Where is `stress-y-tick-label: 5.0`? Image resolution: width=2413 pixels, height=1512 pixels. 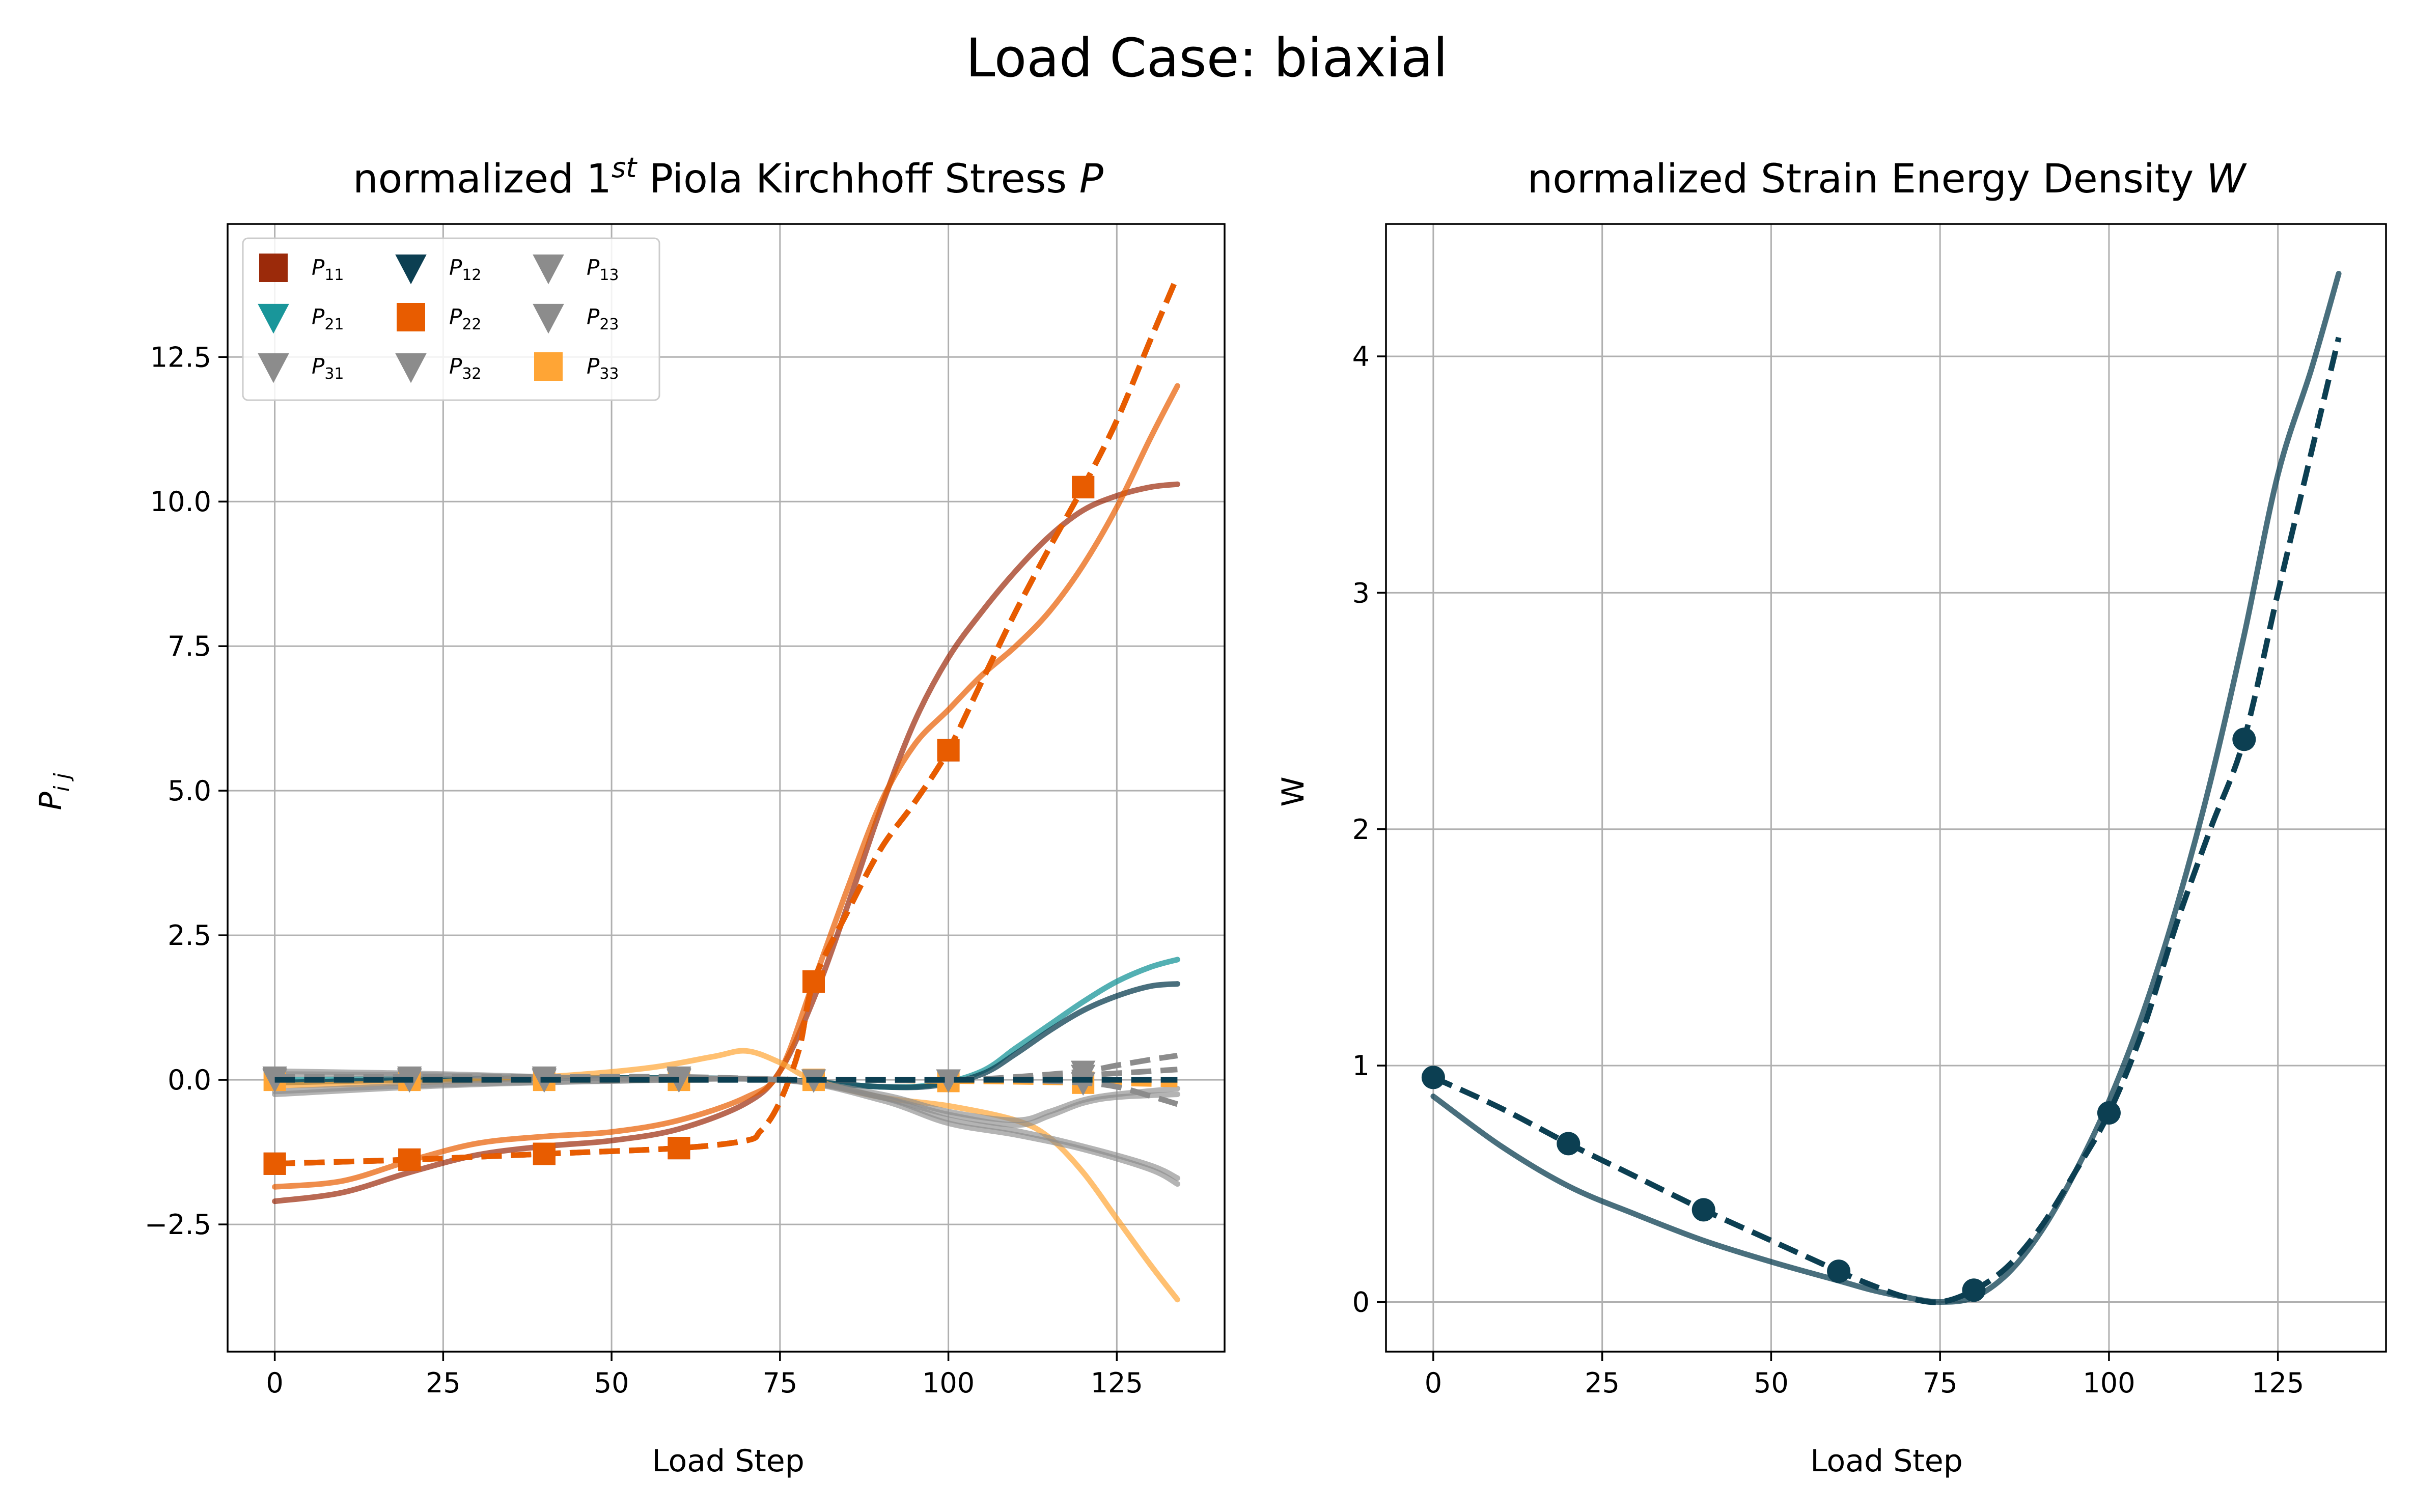
stress-y-tick-label: 5.0 is located at coordinates (190, 791).